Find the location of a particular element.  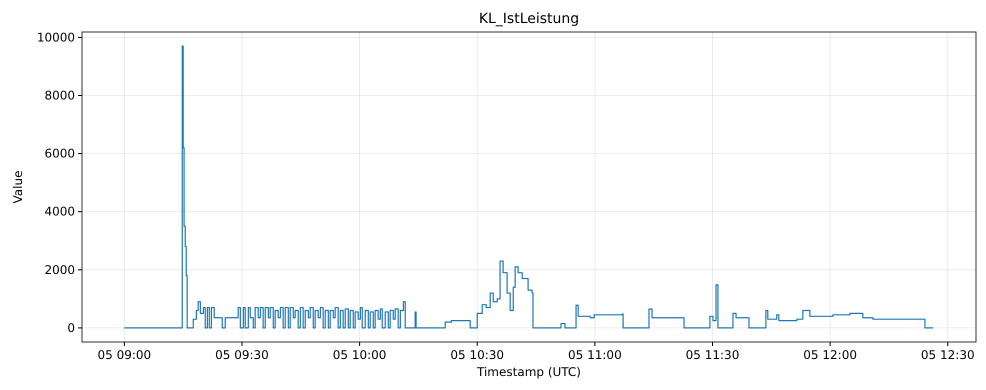

y-tick-label: 4000 is located at coordinates (59, 211).